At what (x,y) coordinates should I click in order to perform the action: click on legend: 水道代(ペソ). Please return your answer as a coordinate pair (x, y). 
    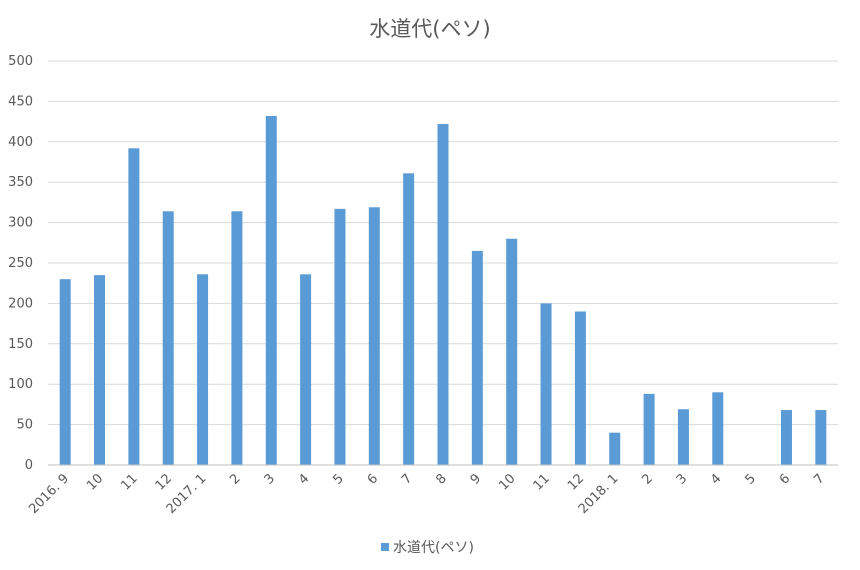
    Looking at the image, I should click on (427, 548).